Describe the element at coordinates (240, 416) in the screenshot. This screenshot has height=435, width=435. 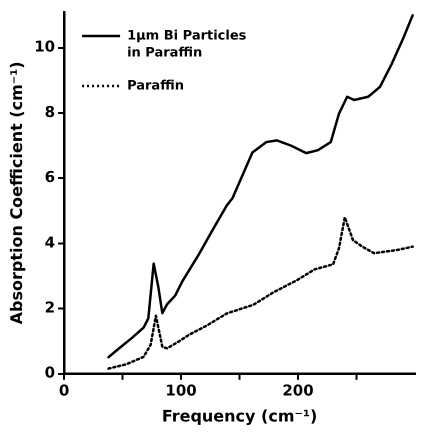
I see `x-axis-title: Frequency (cm⁻¹)` at that location.